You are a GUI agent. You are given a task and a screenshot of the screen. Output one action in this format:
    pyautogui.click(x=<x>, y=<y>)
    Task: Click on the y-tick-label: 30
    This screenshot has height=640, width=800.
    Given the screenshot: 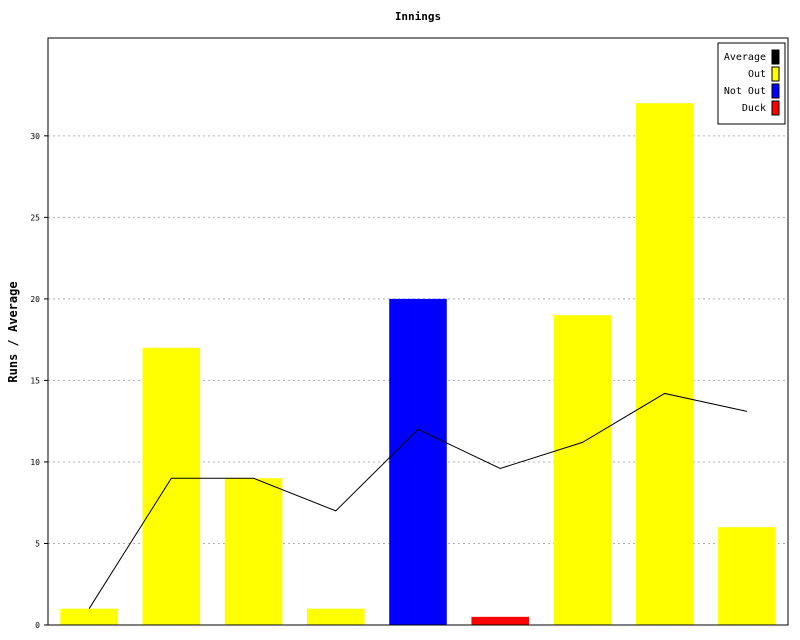 What is the action you would take?
    pyautogui.click(x=35, y=136)
    